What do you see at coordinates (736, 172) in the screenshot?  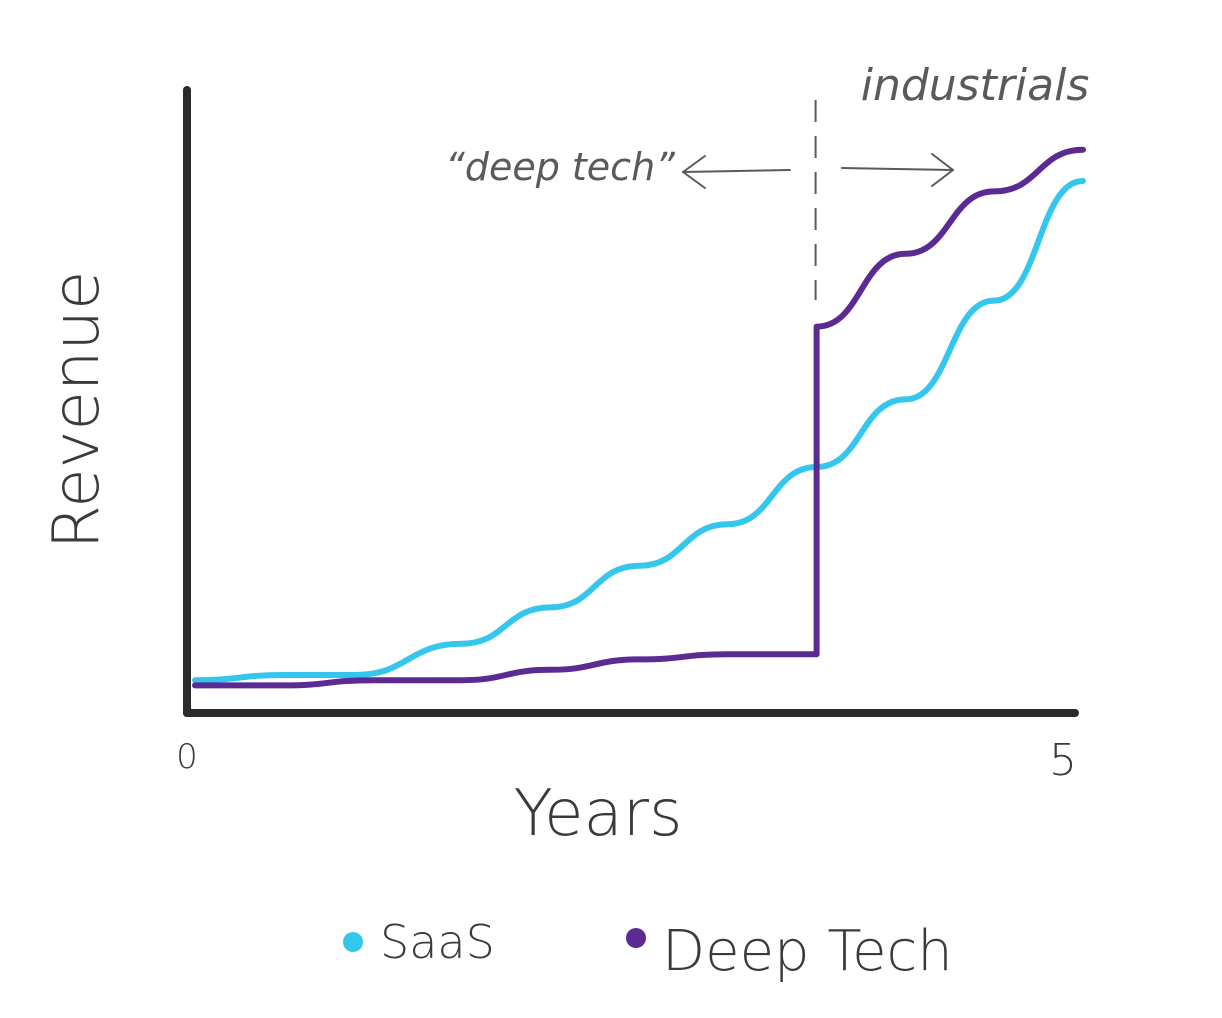 I see `left-arrow-icon` at bounding box center [736, 172].